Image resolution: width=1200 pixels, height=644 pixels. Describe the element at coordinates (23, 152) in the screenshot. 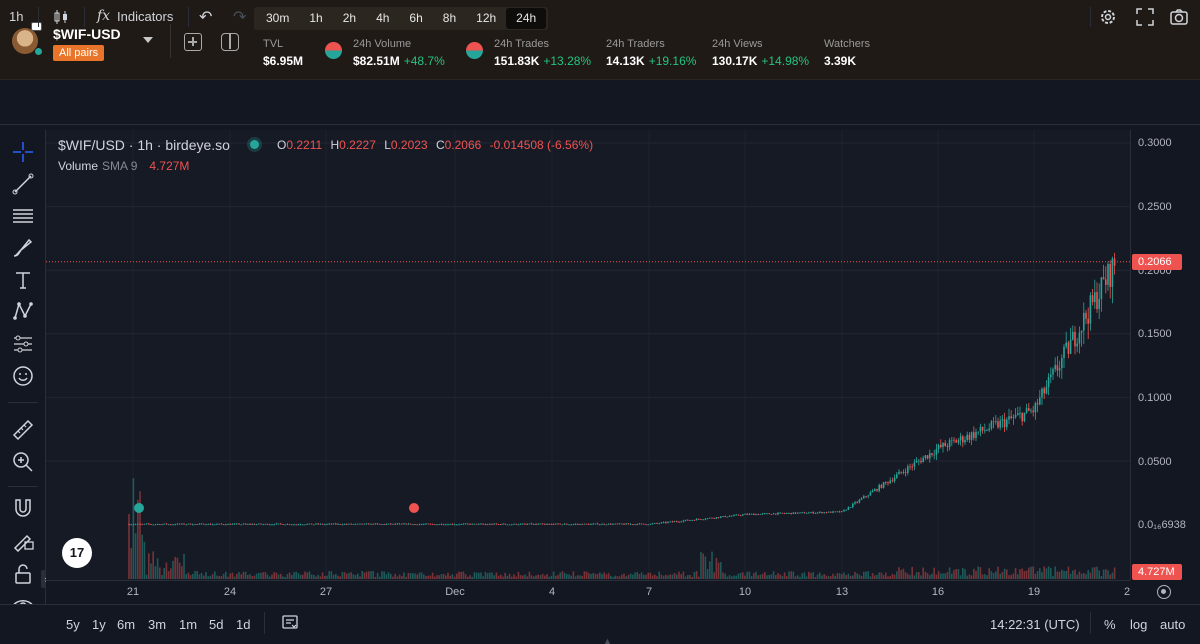

I see `crosshair-icon` at that location.